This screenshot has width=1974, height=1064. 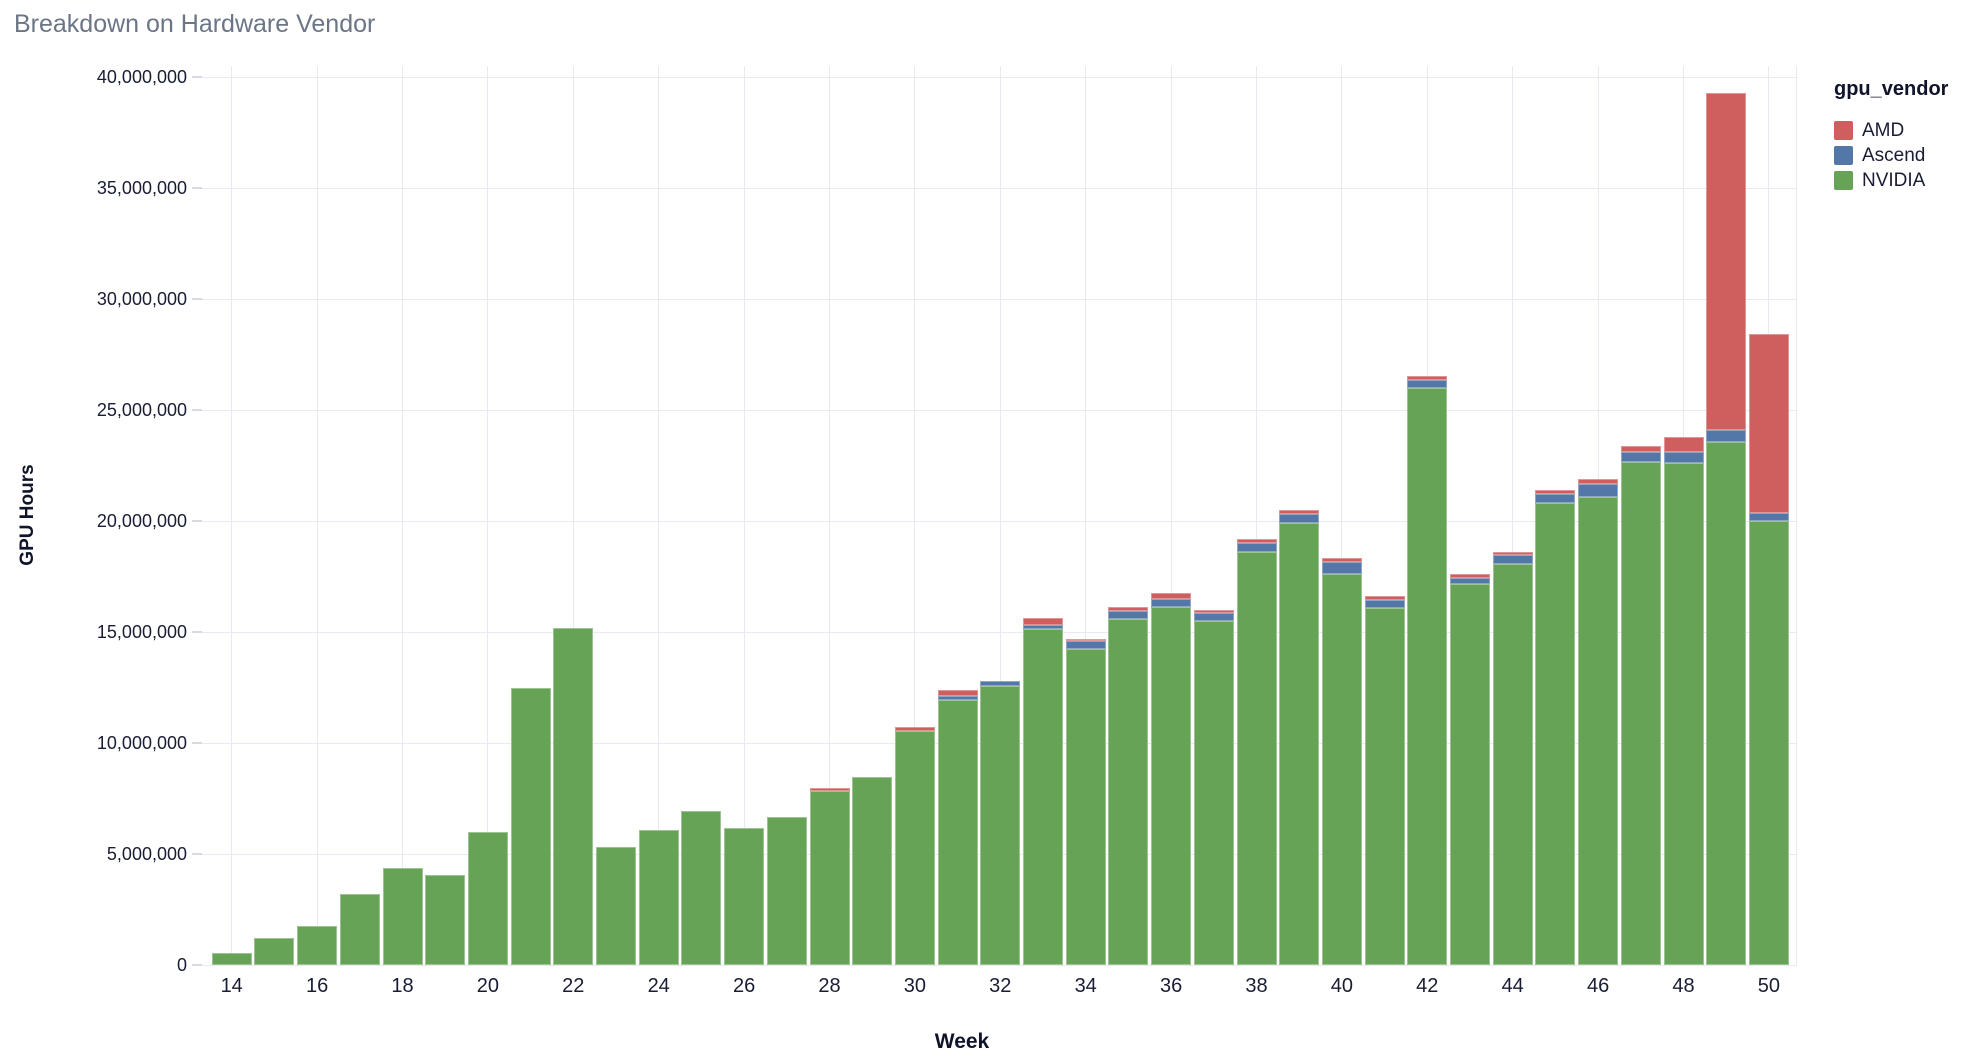 I want to click on y-tick-label: 10,000,000, so click(x=141, y=743).